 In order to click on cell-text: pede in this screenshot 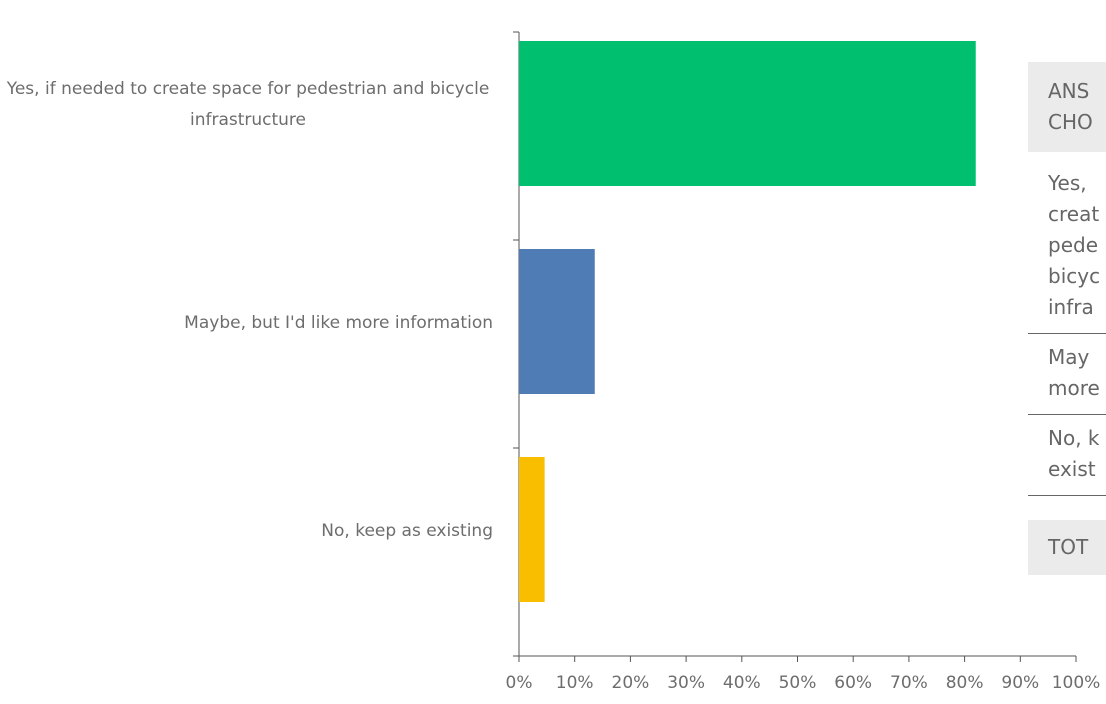, I will do `click(1073, 245)`.